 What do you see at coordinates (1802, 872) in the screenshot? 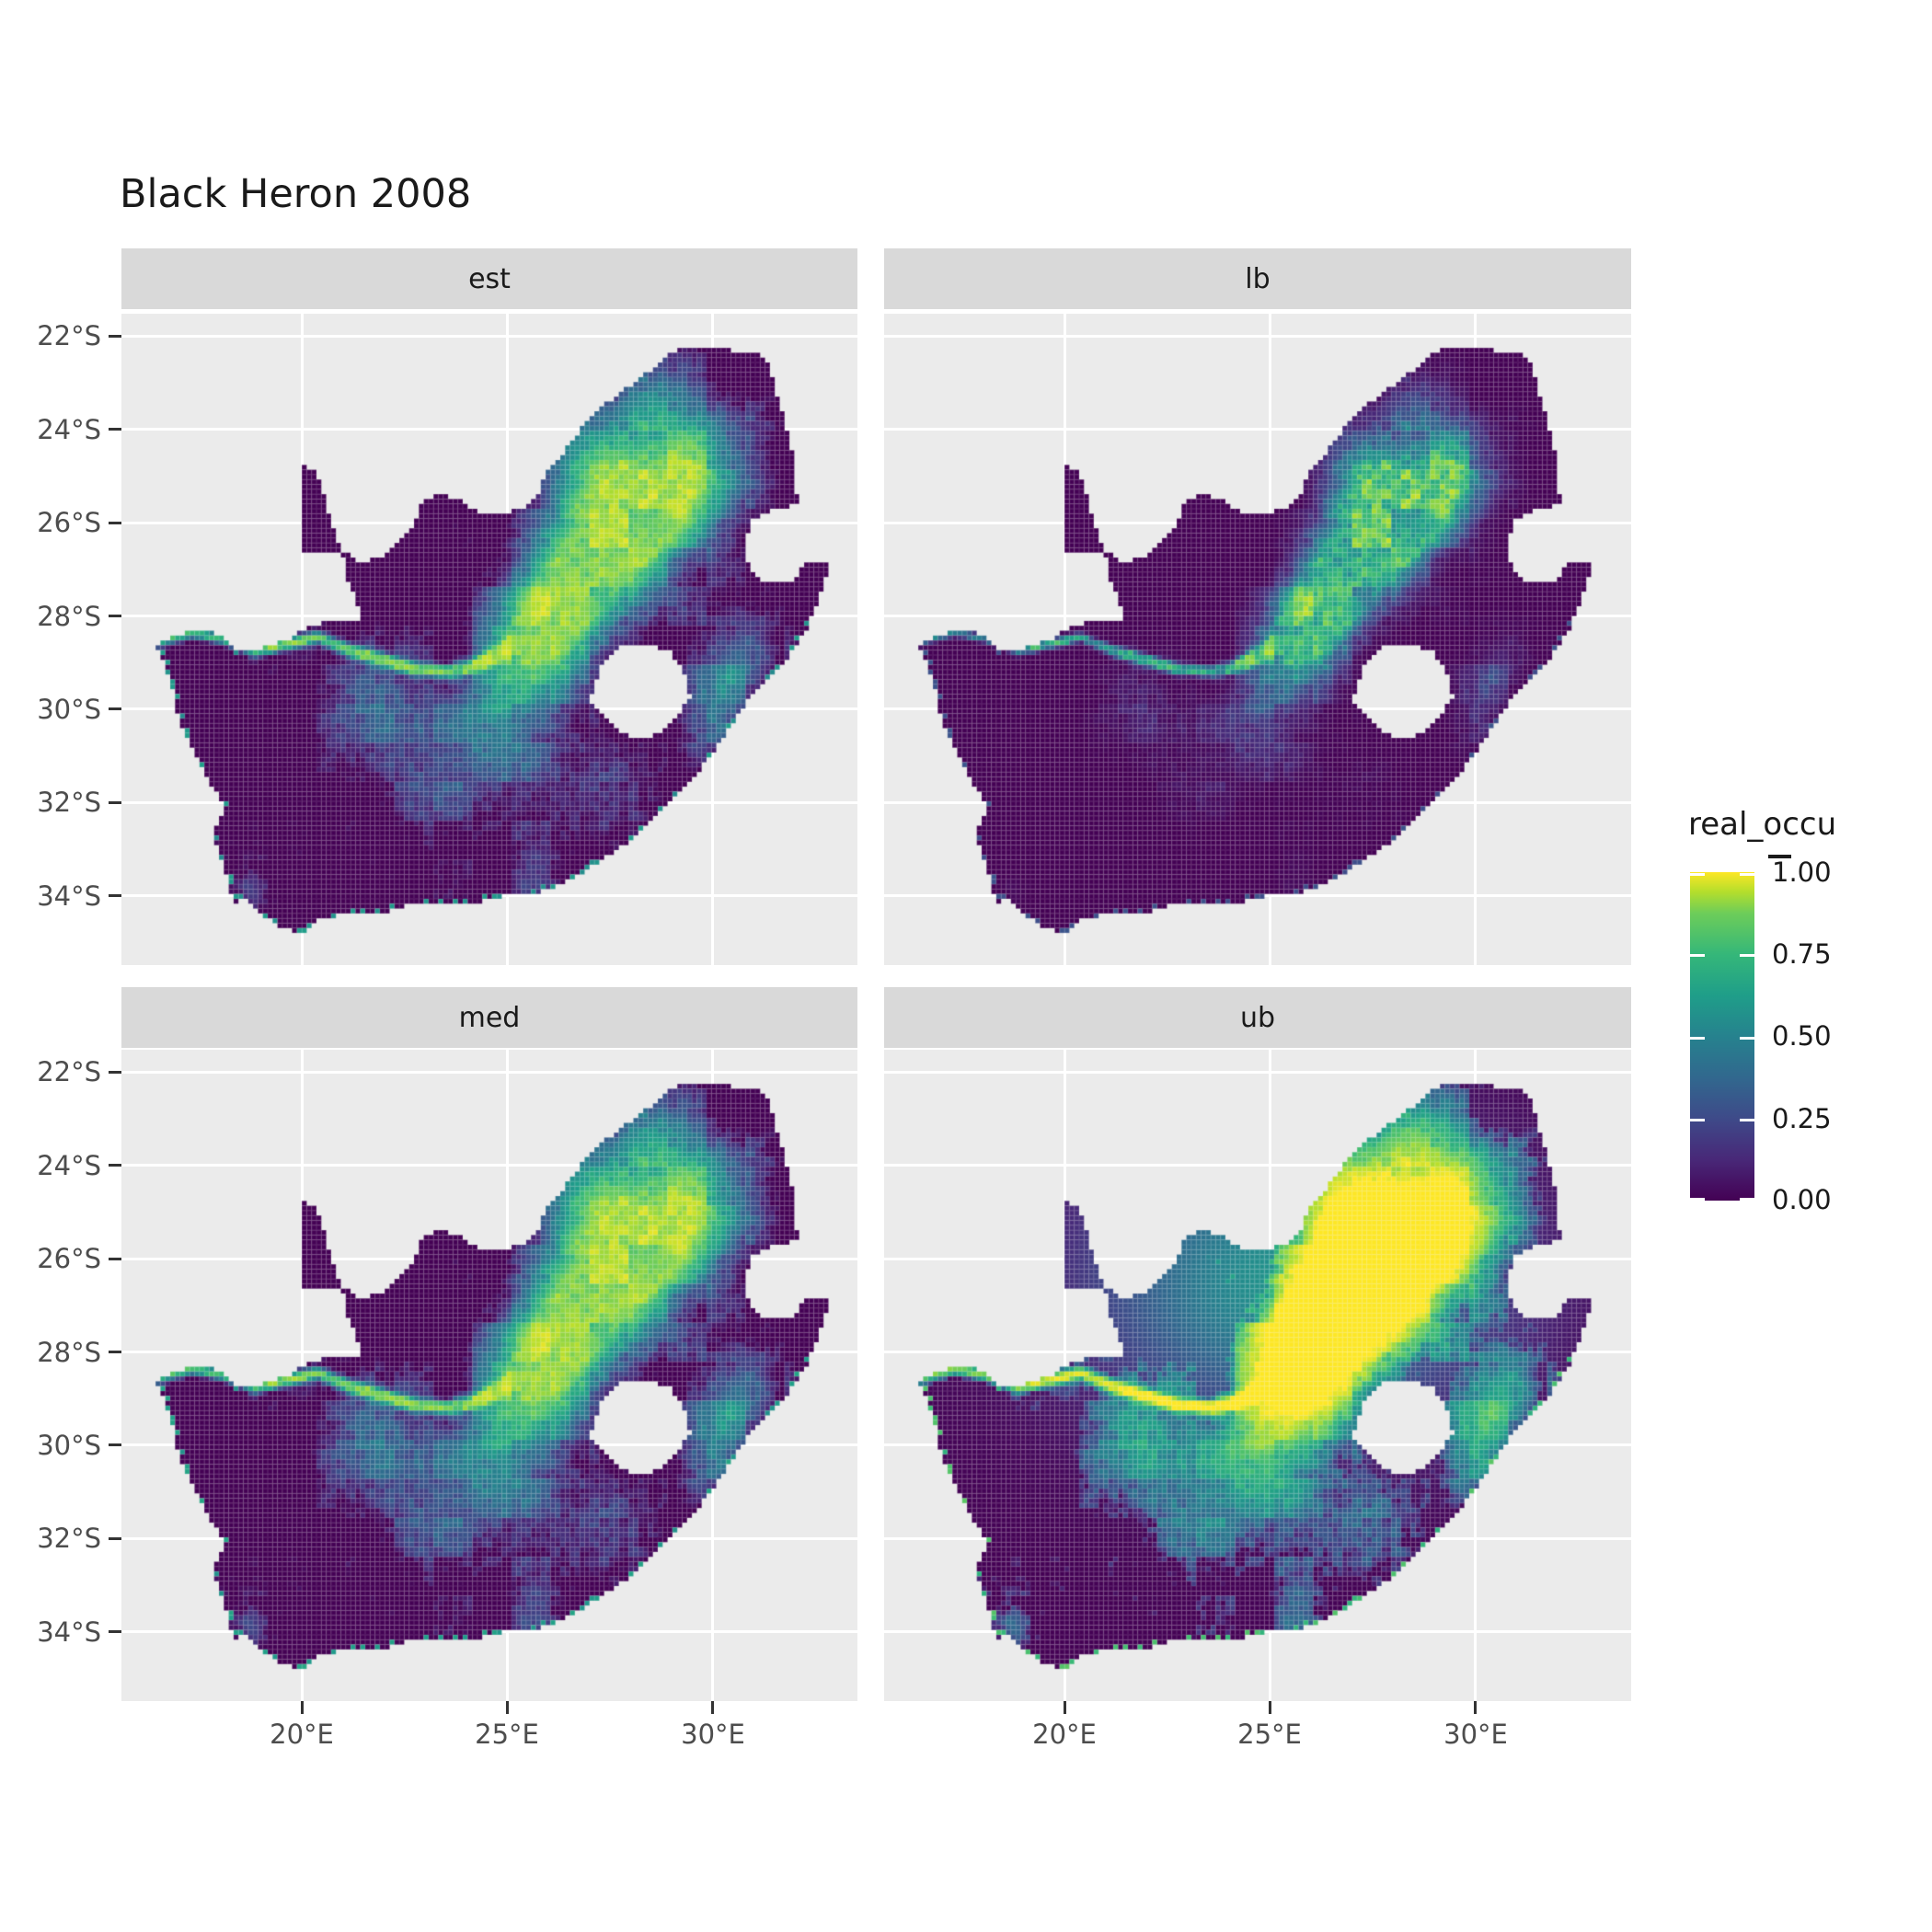
I see `legend-label-1.00: 1.00` at bounding box center [1802, 872].